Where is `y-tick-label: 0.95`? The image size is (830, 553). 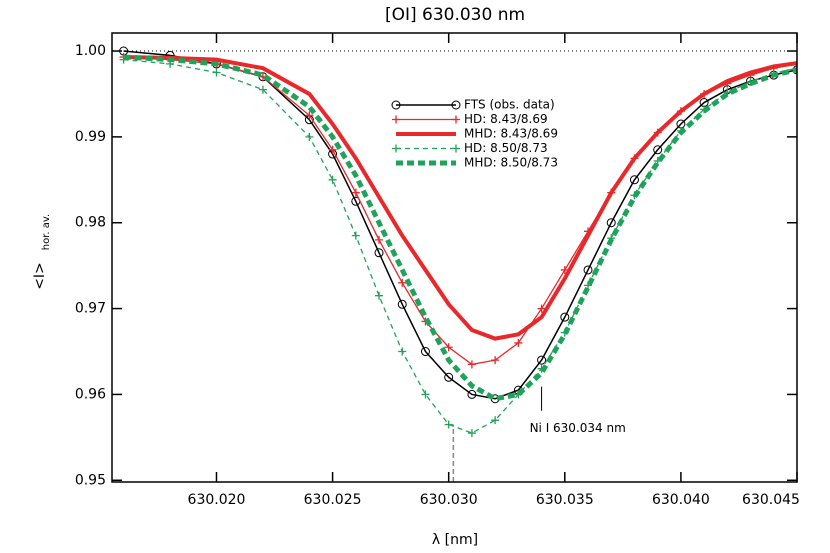
y-tick-label: 0.95 is located at coordinates (90, 480).